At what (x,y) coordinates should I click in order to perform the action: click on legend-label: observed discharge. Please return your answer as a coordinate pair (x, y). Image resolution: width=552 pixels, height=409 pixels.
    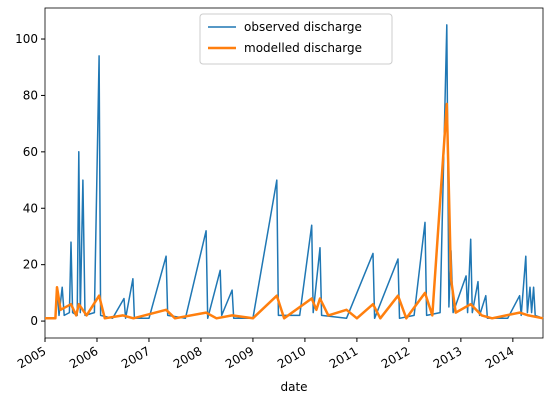
    Looking at the image, I should click on (303, 27).